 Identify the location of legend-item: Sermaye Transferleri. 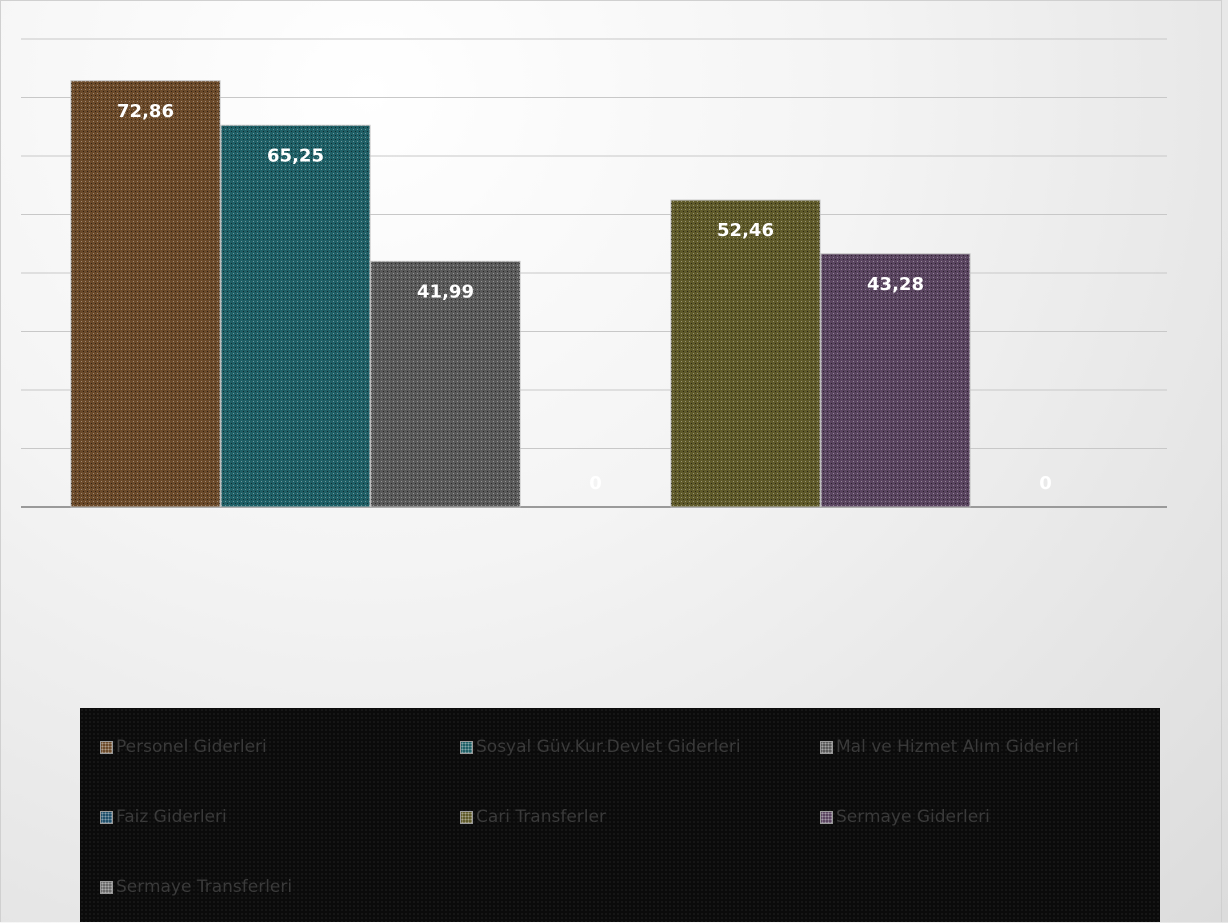
(196, 887).